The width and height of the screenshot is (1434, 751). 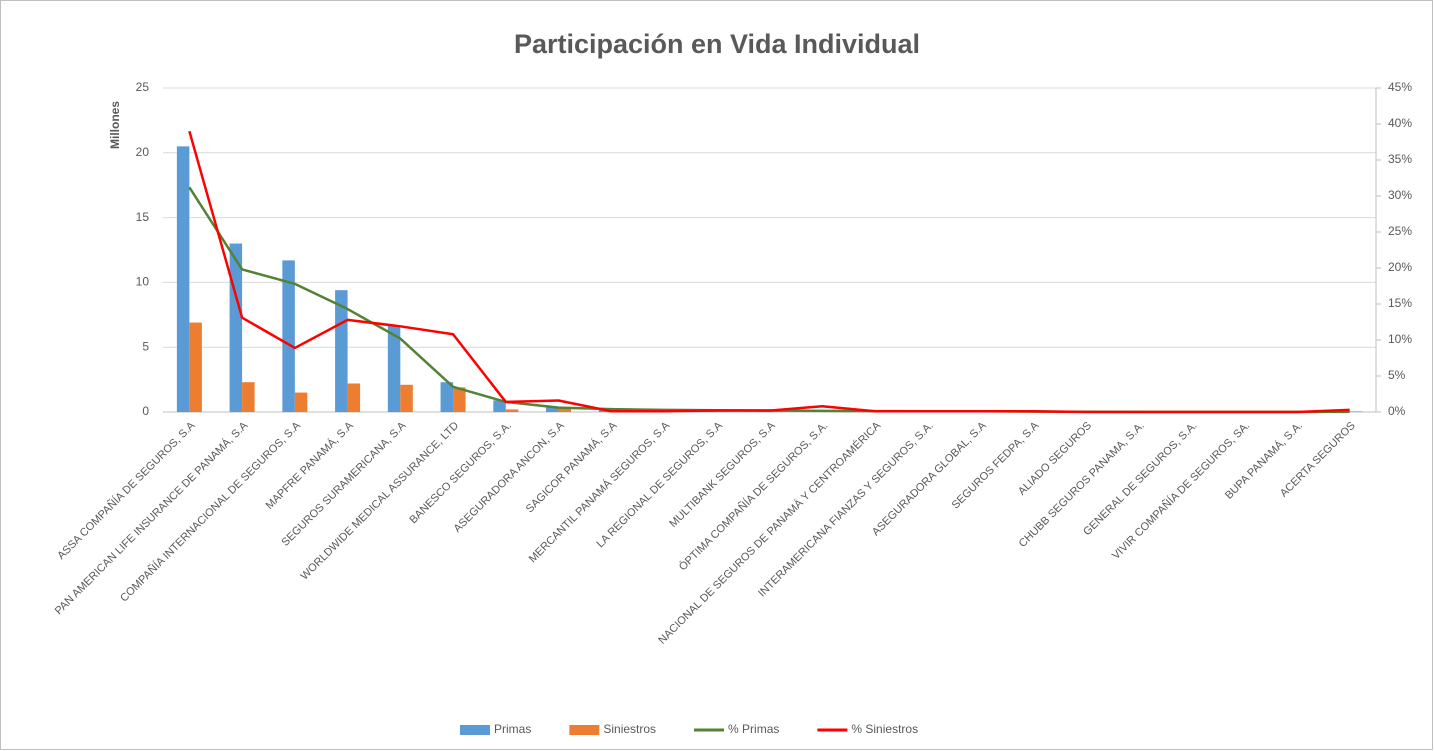 What do you see at coordinates (143, 87) in the screenshot?
I see `y-tick-label: 25` at bounding box center [143, 87].